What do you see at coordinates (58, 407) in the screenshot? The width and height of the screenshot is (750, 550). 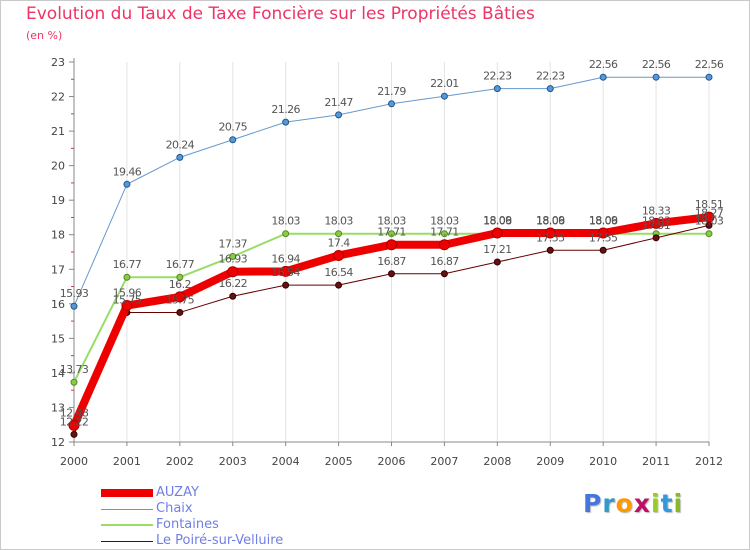 I see `y-tick-label: 13` at bounding box center [58, 407].